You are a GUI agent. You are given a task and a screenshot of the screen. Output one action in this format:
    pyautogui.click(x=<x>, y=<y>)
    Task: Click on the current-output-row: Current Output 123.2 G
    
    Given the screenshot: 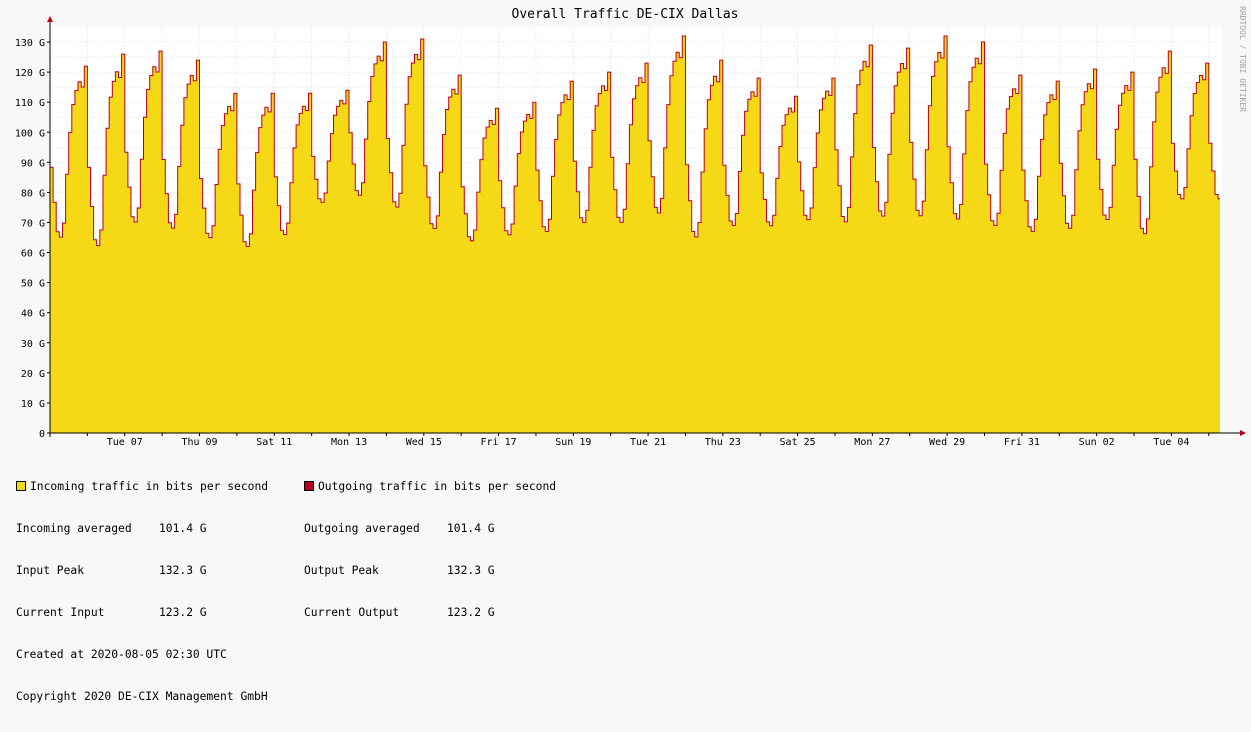 What is the action you would take?
    pyautogui.click(x=449, y=613)
    